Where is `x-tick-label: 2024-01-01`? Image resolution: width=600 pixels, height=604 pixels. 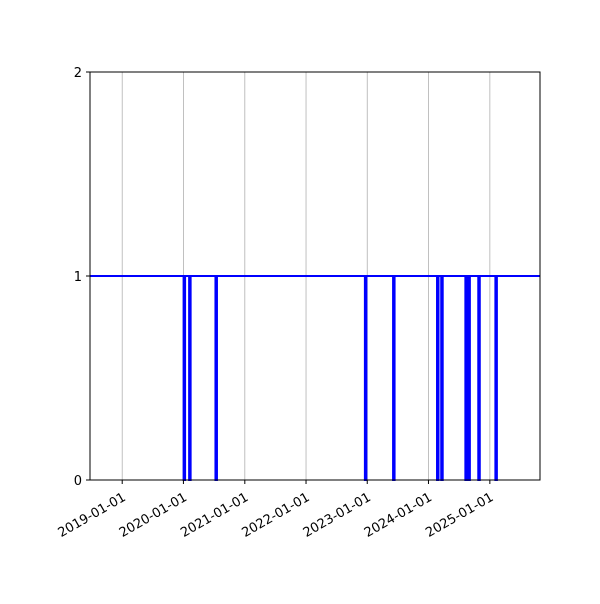
x-tick-label: 2024-01-01 is located at coordinates (398, 515).